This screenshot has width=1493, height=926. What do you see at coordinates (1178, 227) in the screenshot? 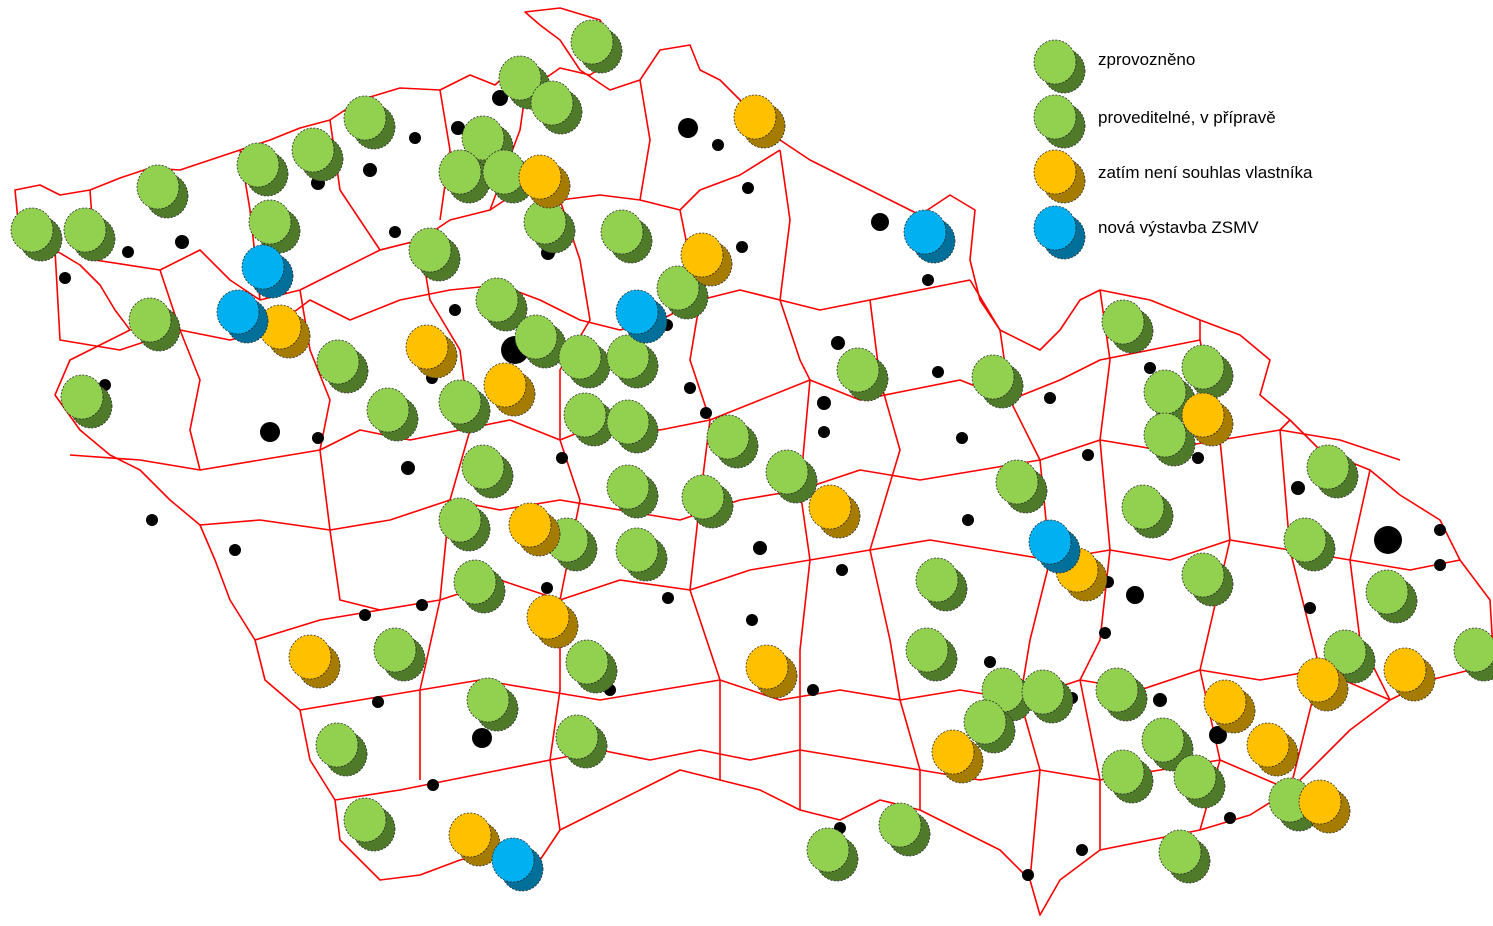
I see `legend-label-new-construction: nová výstavba ZSMV` at bounding box center [1178, 227].